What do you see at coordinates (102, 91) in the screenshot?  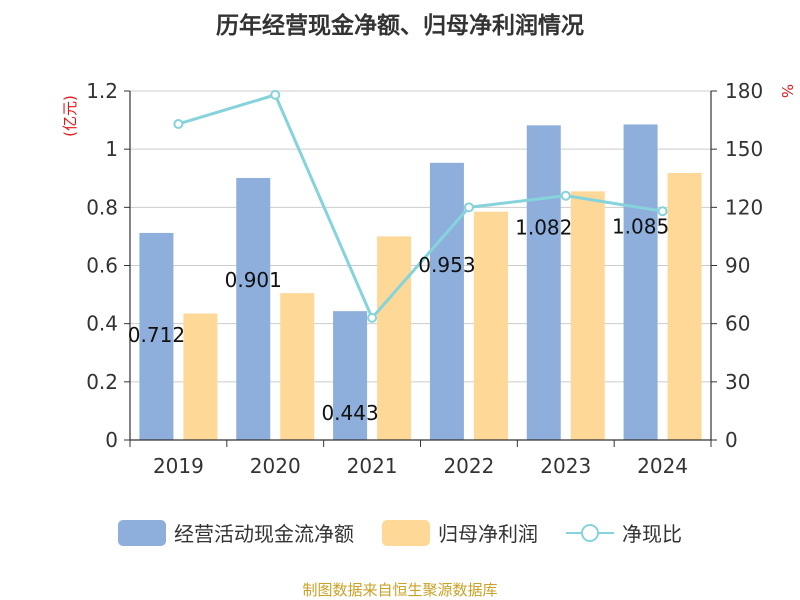 I see `y-left-tick-label: 1.2` at bounding box center [102, 91].